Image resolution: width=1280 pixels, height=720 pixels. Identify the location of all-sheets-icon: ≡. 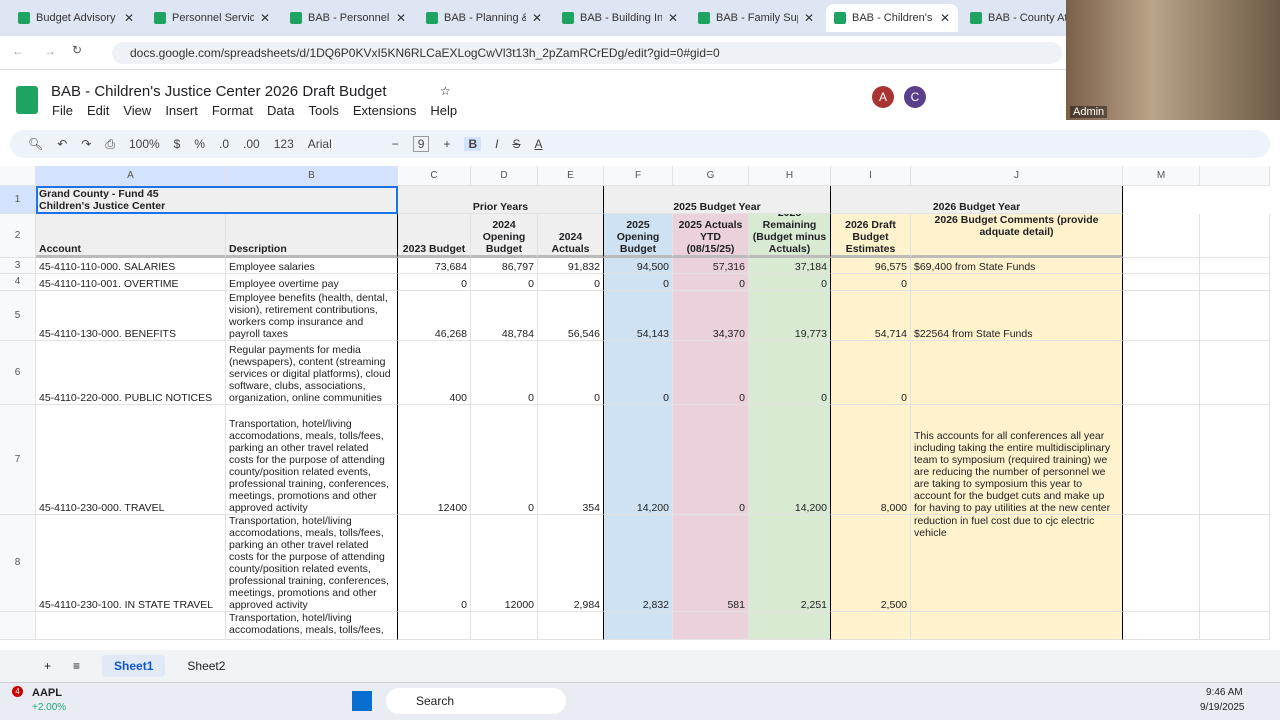
(77, 666).